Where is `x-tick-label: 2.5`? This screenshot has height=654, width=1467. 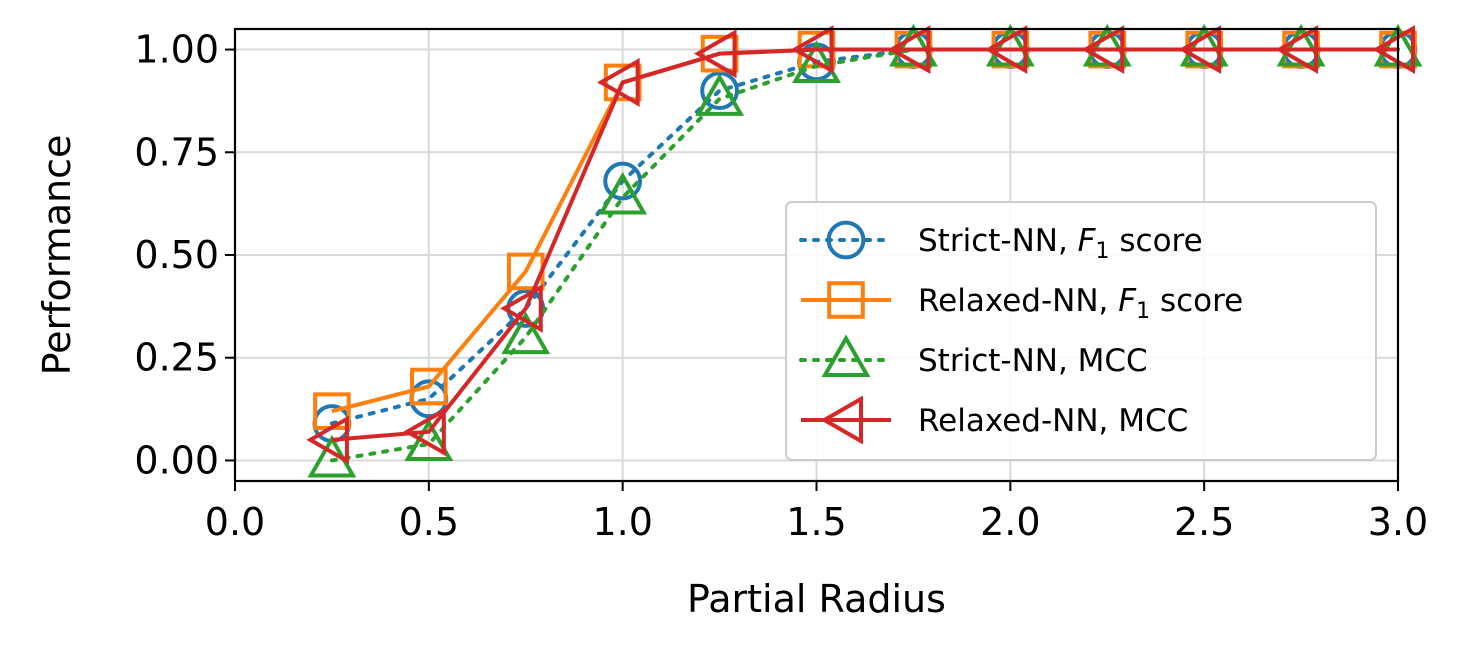
x-tick-label: 2.5 is located at coordinates (1204, 522).